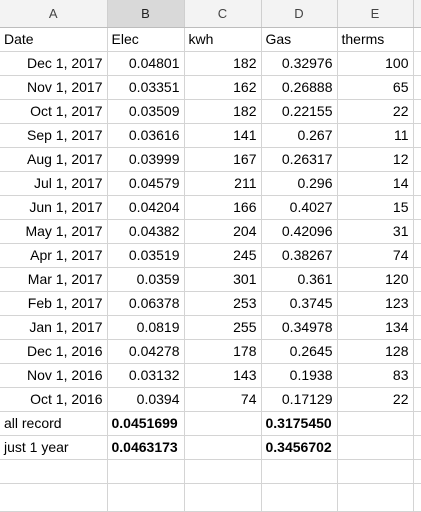 The height and width of the screenshot is (512, 421). I want to click on cell-therms: 128, so click(375, 351).